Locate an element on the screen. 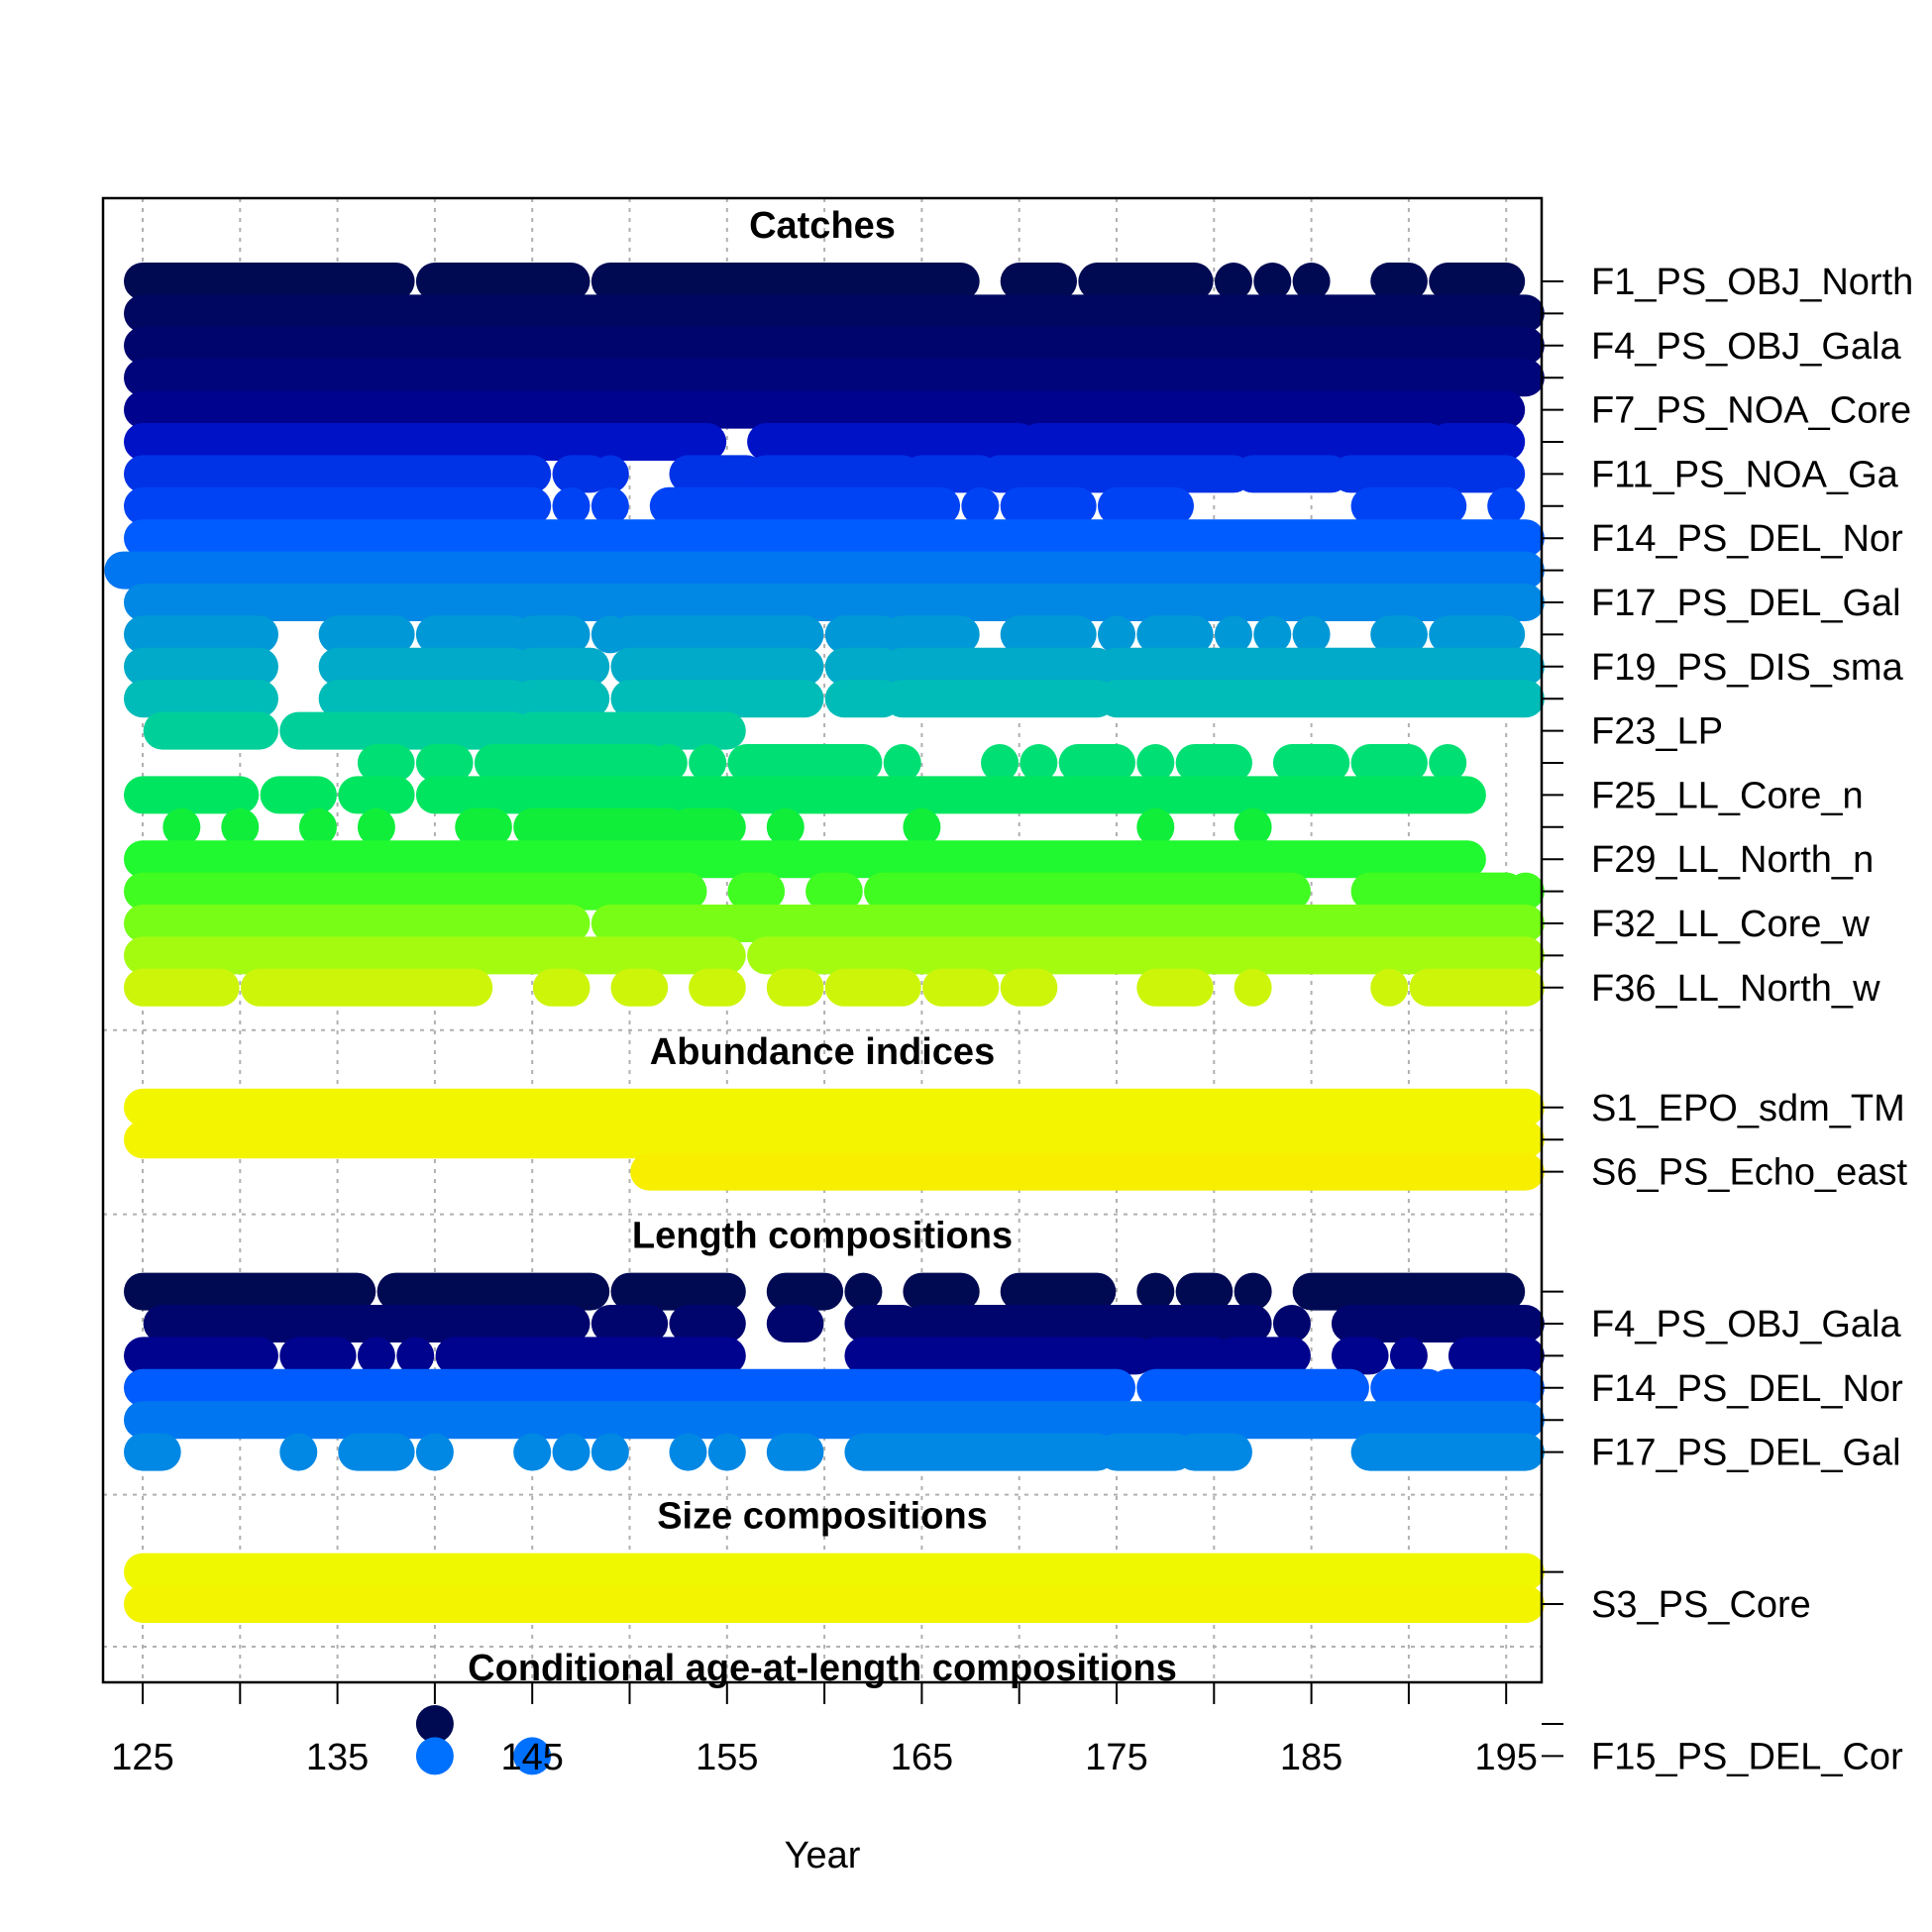 The width and height of the screenshot is (1932, 1932). x-tick-label: 155 is located at coordinates (727, 1757).